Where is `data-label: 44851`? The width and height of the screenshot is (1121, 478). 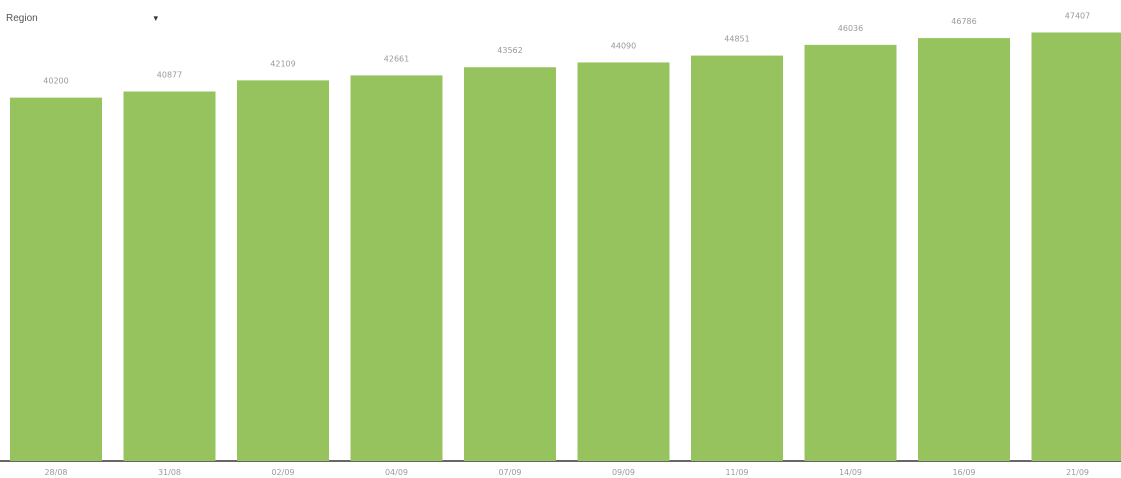
data-label: 44851 is located at coordinates (736, 39).